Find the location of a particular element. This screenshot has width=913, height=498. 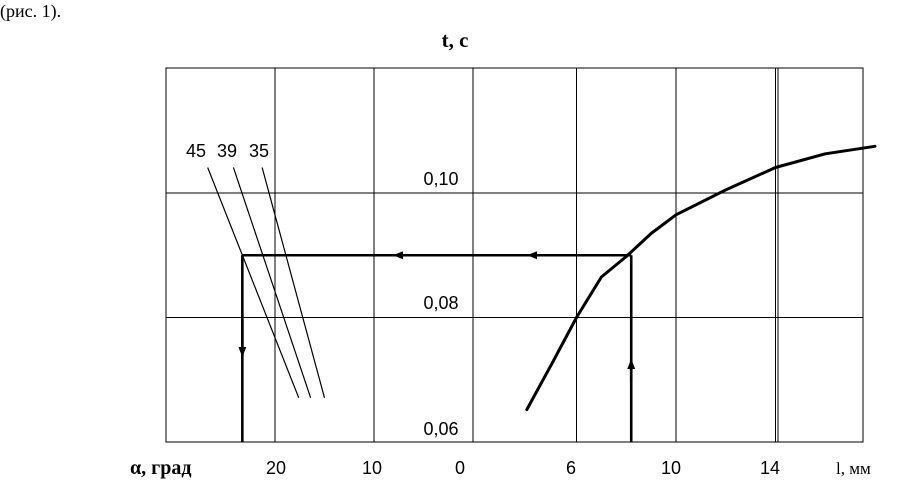

left-tick-label: 20 is located at coordinates (276, 468).